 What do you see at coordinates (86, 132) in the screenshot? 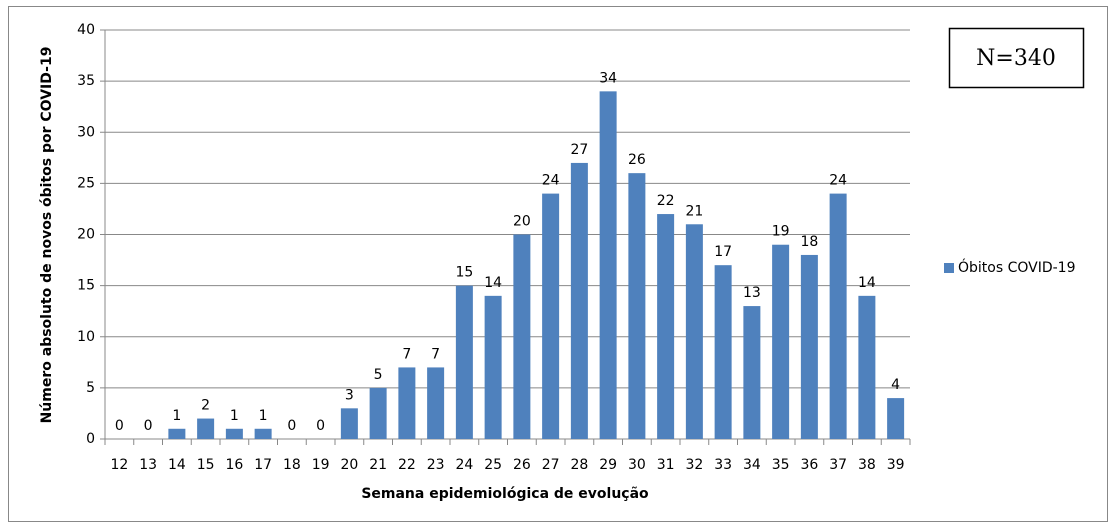
I see `y-tick-label: 30` at bounding box center [86, 132].